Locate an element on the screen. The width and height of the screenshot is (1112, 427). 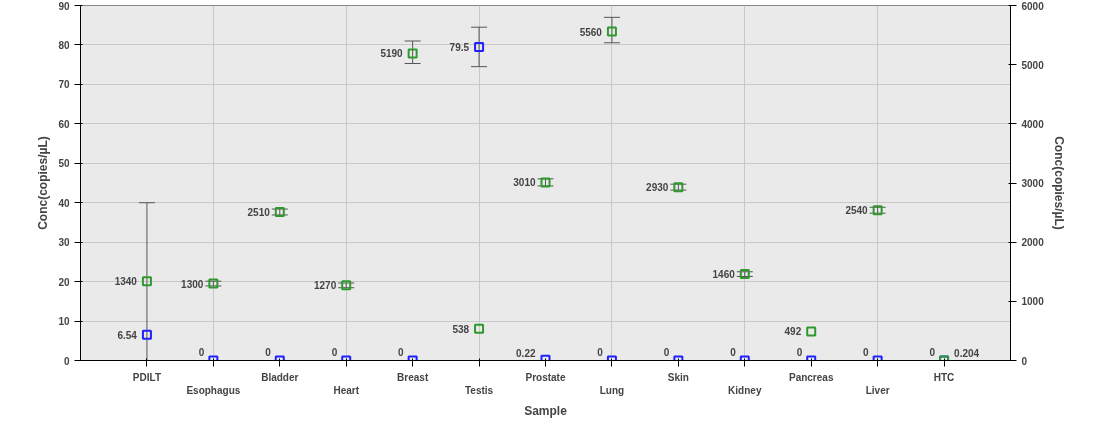
x-tick-label: HTC is located at coordinates (944, 377).